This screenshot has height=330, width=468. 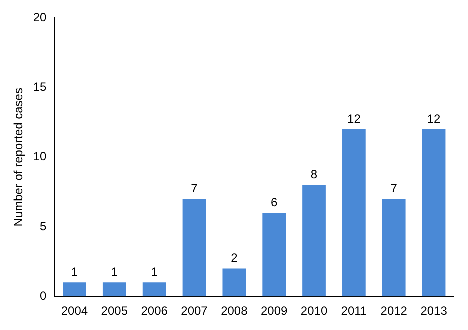 I want to click on y-tick-label: 20, so click(x=40, y=17).